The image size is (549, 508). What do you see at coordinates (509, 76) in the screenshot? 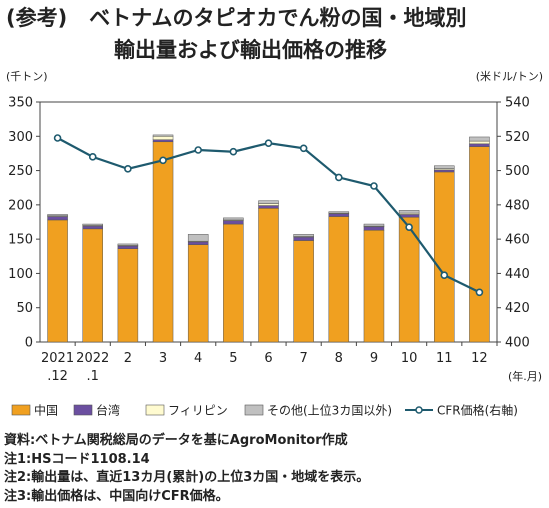
I see `y-right-unit: (米ドル/トン)` at bounding box center [509, 76].